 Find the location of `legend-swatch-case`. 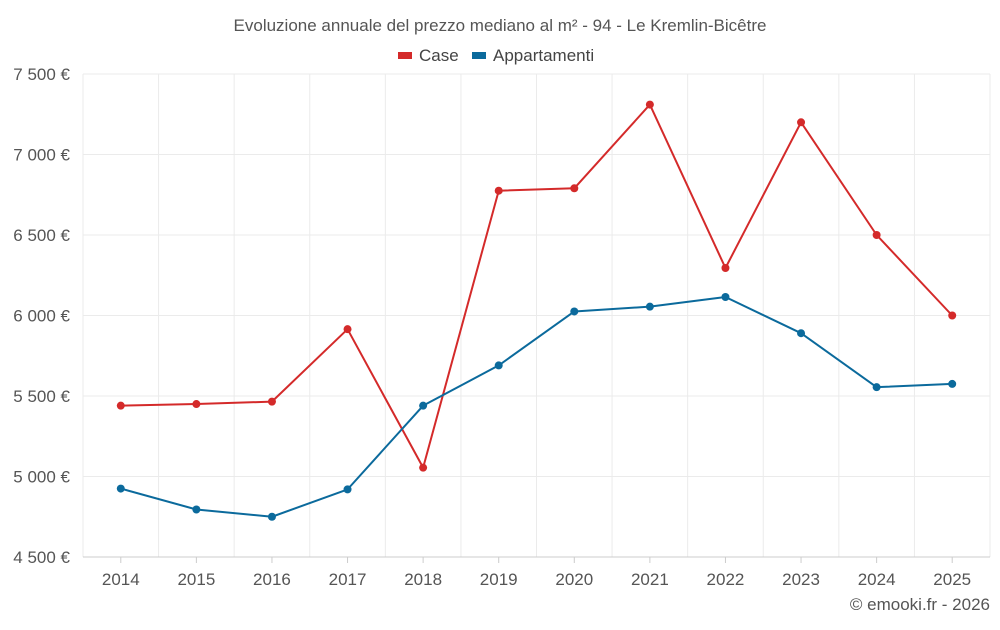

legend-swatch-case is located at coordinates (405, 55).